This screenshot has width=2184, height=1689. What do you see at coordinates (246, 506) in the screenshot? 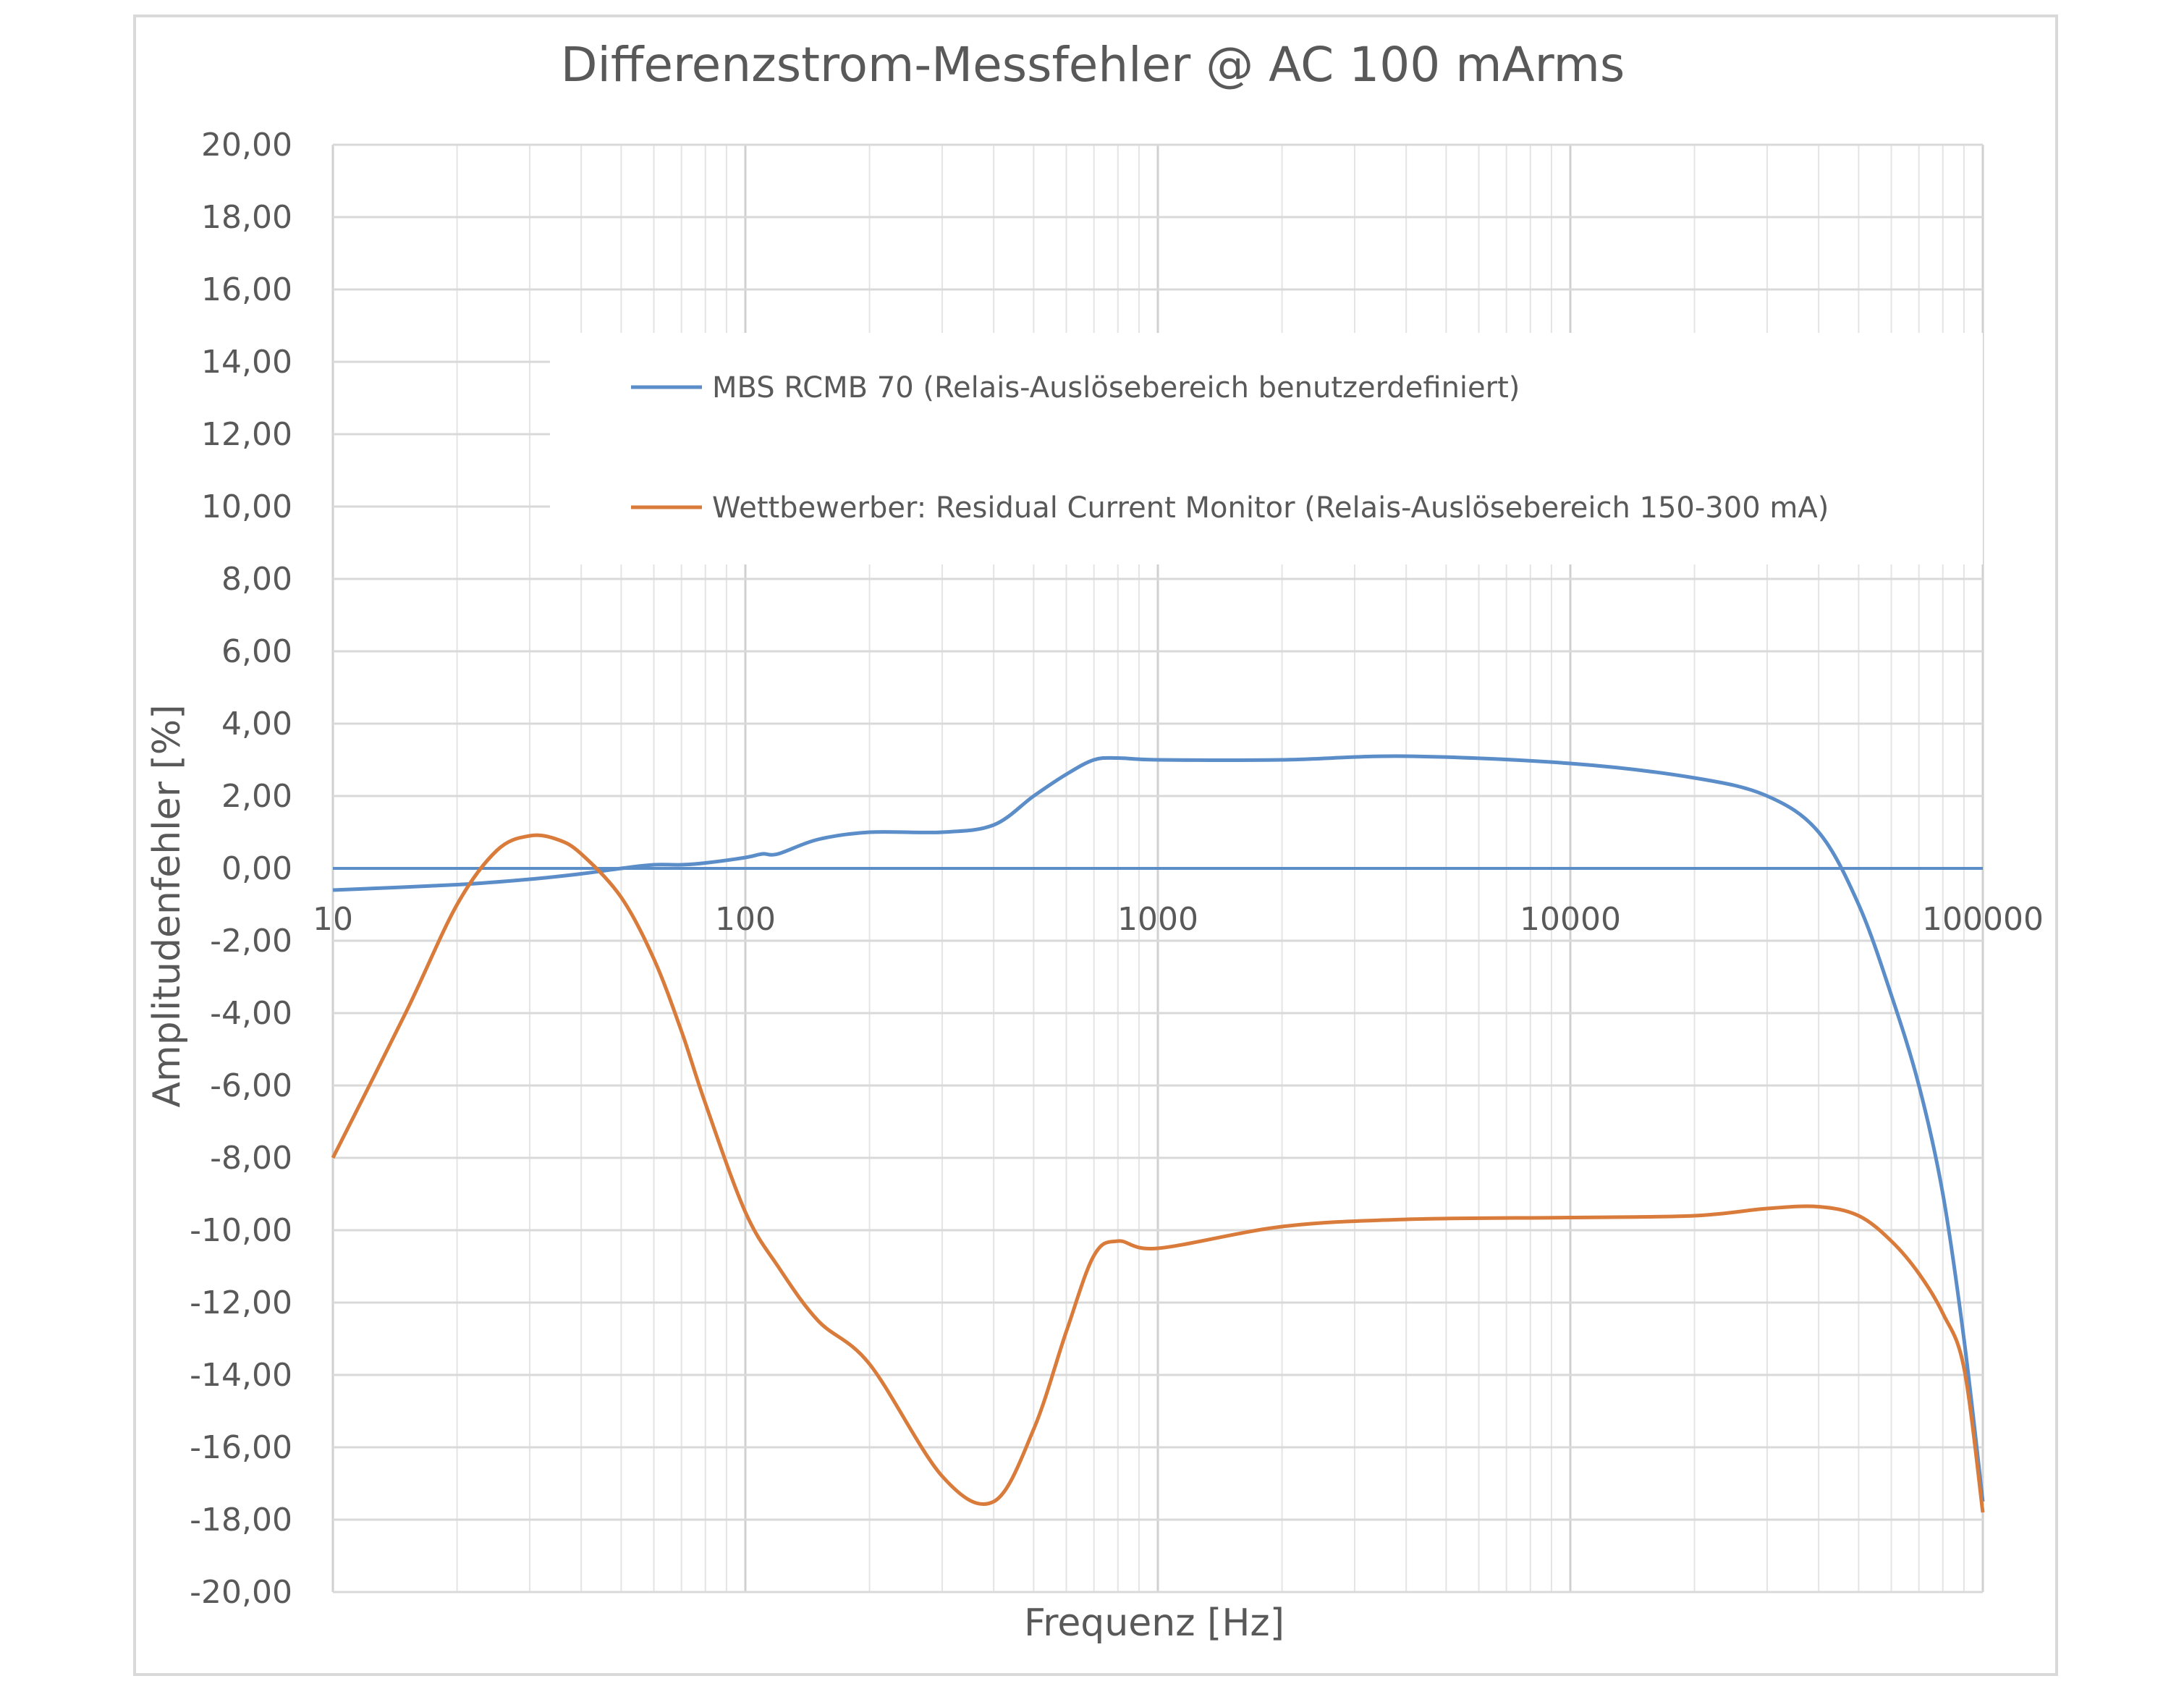
I see `y-tick-label: 10,00` at bounding box center [246, 506].